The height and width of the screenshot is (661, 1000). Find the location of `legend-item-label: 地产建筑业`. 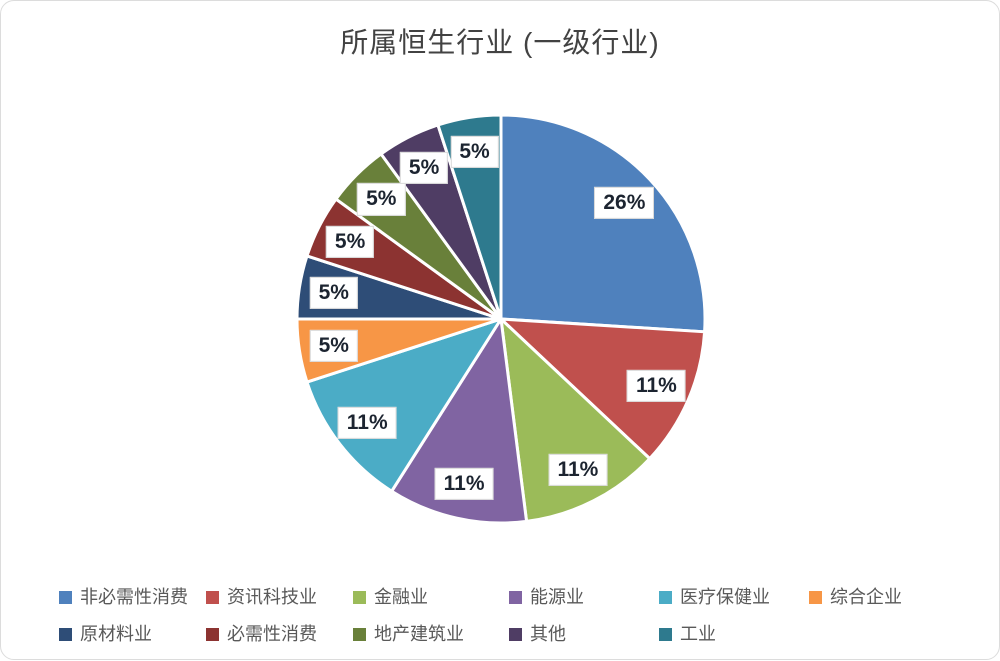

legend-item-label: 地产建筑业 is located at coordinates (419, 634).